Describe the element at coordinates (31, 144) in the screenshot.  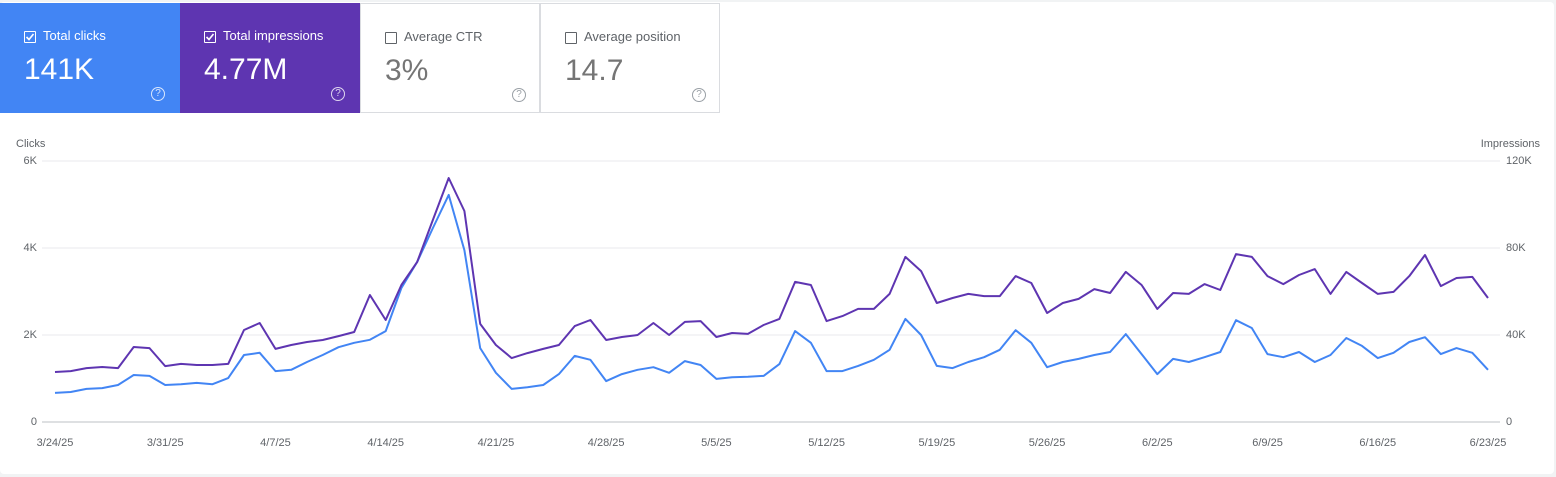
I see `y-axis-title: Clicks` at that location.